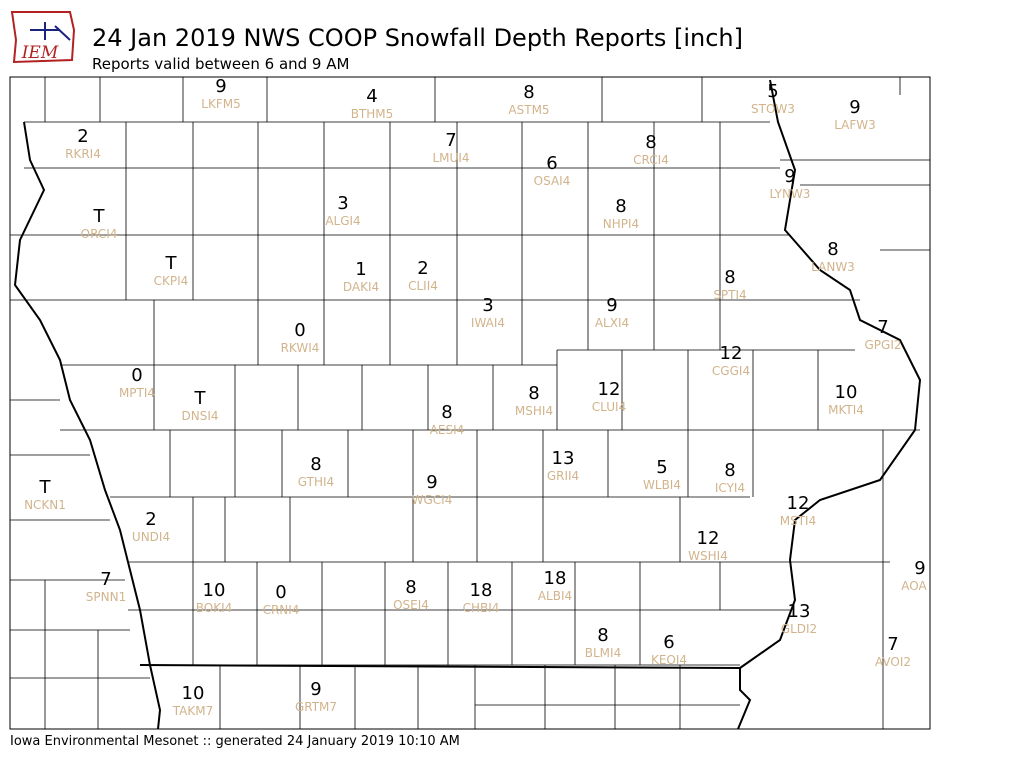 Image resolution: width=1024 pixels, height=768 pixels. Describe the element at coordinates (83, 154) in the screenshot. I see `station-id: RKRI4` at that location.